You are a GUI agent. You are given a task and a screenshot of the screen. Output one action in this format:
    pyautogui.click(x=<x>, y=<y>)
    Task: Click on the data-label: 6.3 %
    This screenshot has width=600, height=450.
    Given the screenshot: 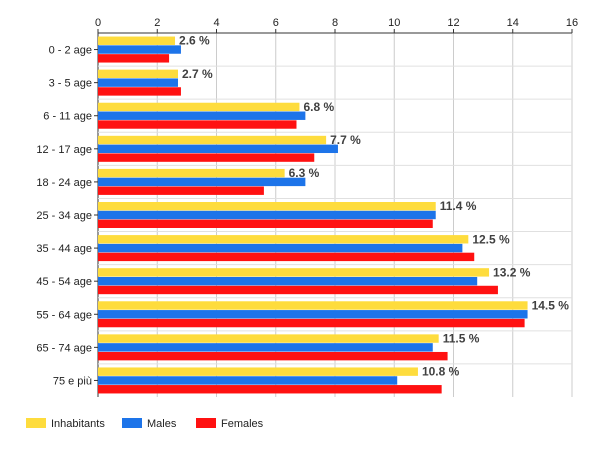 What is the action you would take?
    pyautogui.click(x=304, y=173)
    